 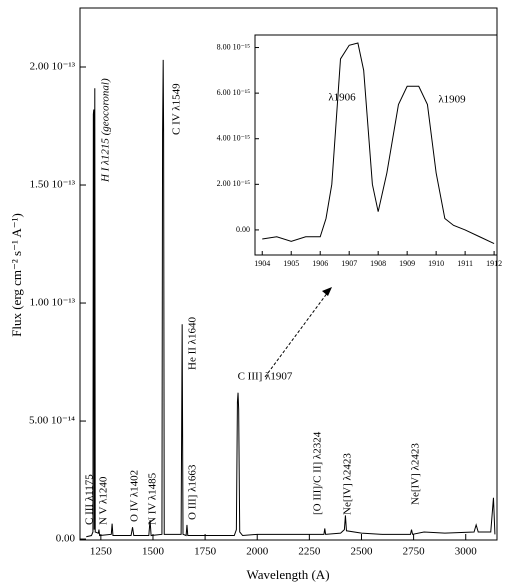 I want to click on x-tick-label: 3000, so click(x=466, y=552).